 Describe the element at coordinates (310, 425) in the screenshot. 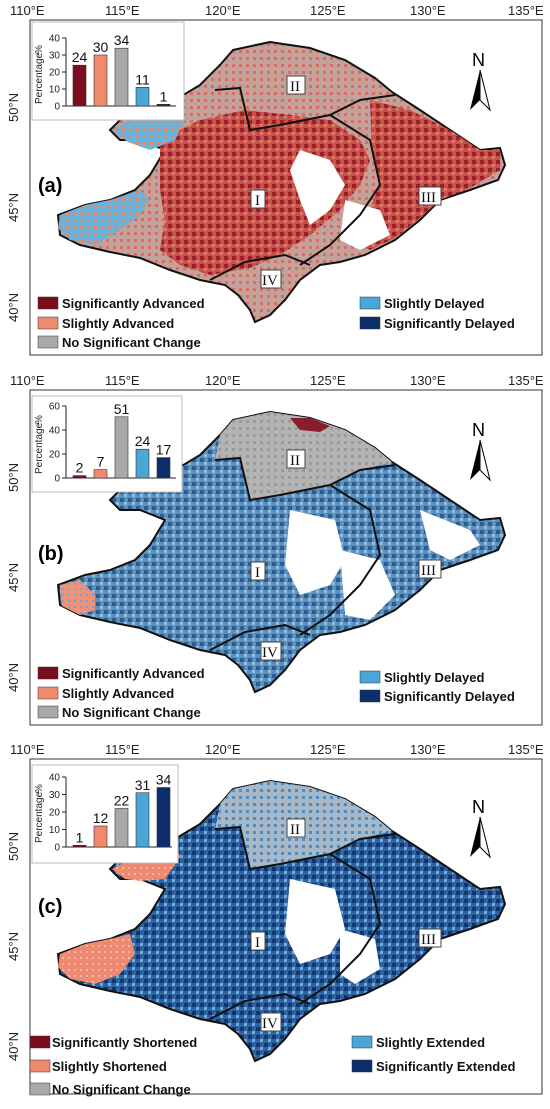

I see `dark-red-patch` at that location.